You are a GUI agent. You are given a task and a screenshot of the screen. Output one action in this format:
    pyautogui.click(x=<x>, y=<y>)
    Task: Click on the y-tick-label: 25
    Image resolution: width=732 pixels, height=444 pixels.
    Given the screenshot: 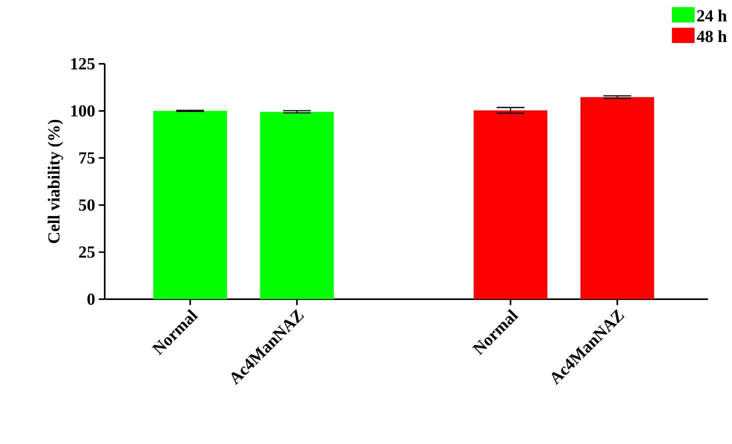 What is the action you would take?
    pyautogui.click(x=87, y=252)
    